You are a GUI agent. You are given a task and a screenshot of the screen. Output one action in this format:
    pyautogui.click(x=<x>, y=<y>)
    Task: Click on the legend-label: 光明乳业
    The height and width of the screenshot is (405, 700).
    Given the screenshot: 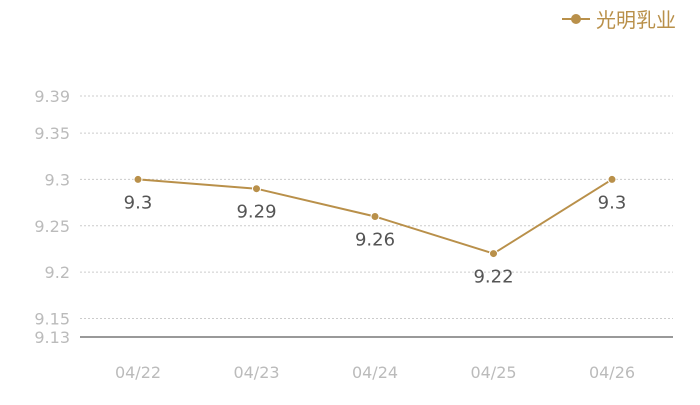 What is the action you would take?
    pyautogui.click(x=636, y=20)
    